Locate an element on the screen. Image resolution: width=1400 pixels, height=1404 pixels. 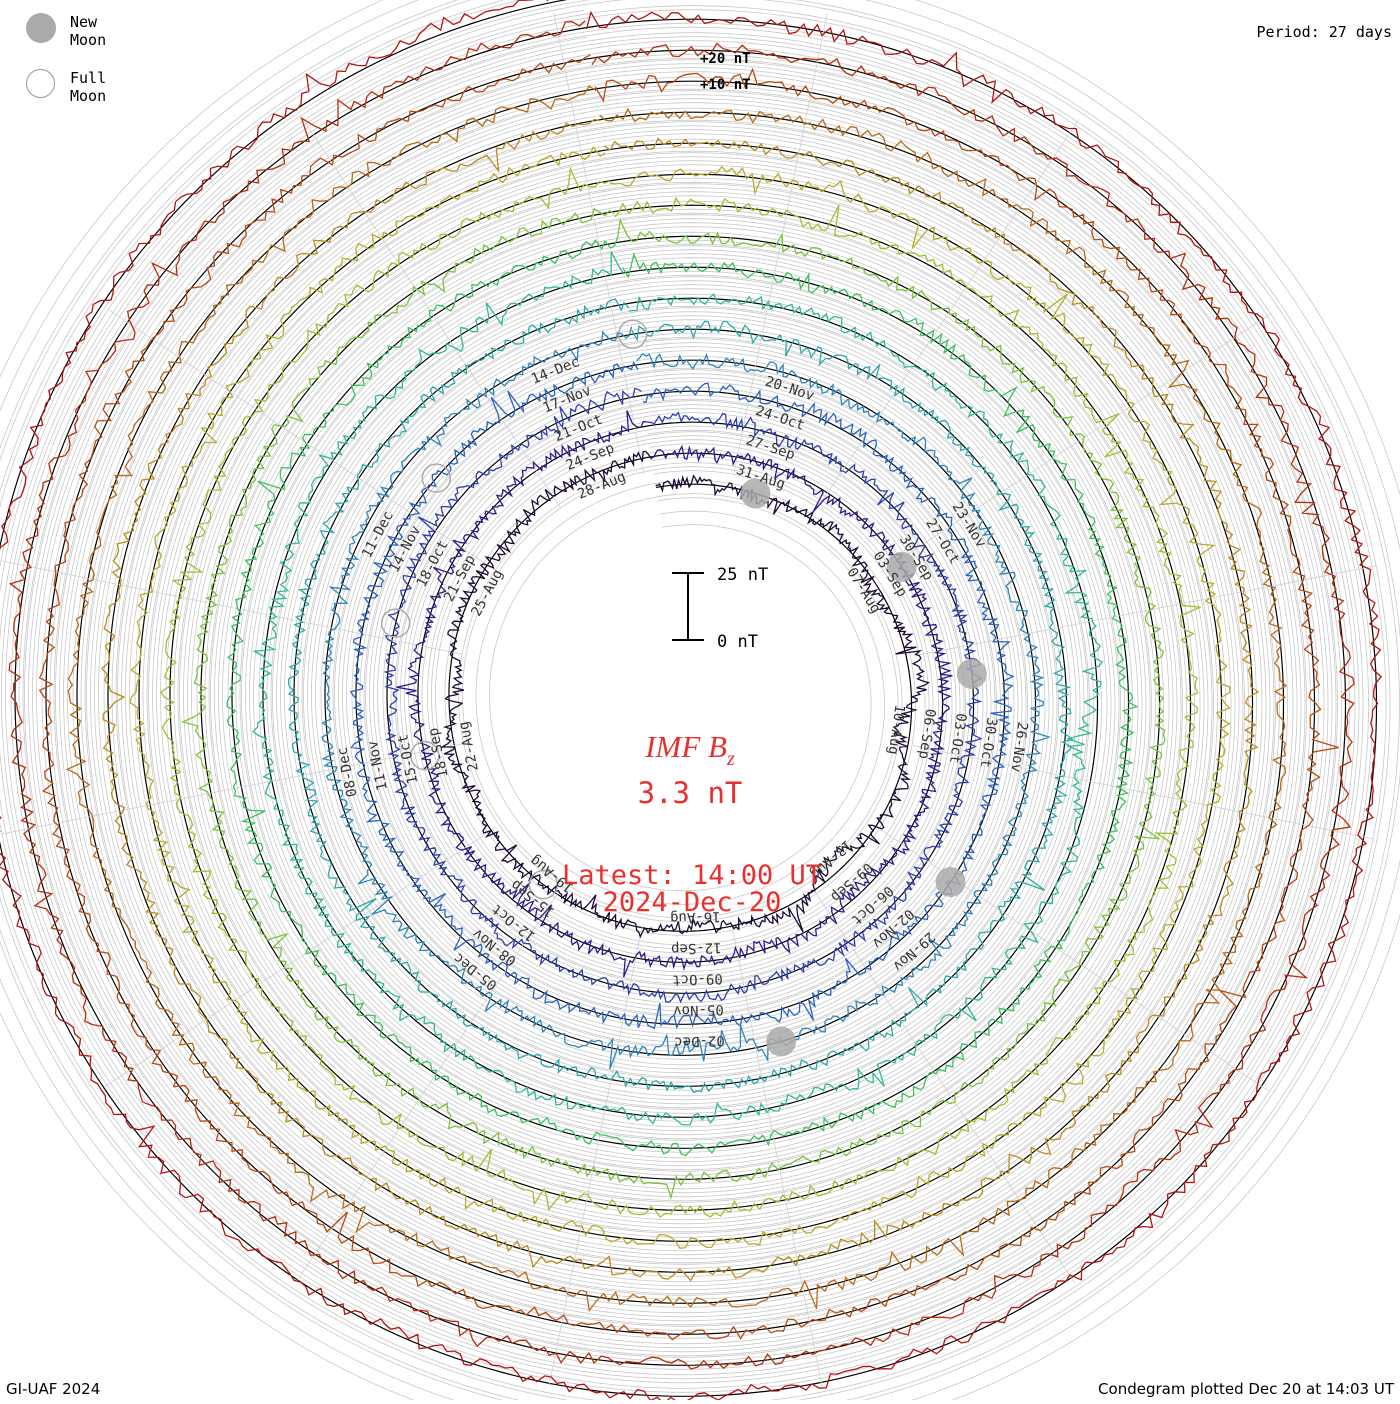
reference-ring-labels: +20 nT +10 nT is located at coordinates (725, 72).